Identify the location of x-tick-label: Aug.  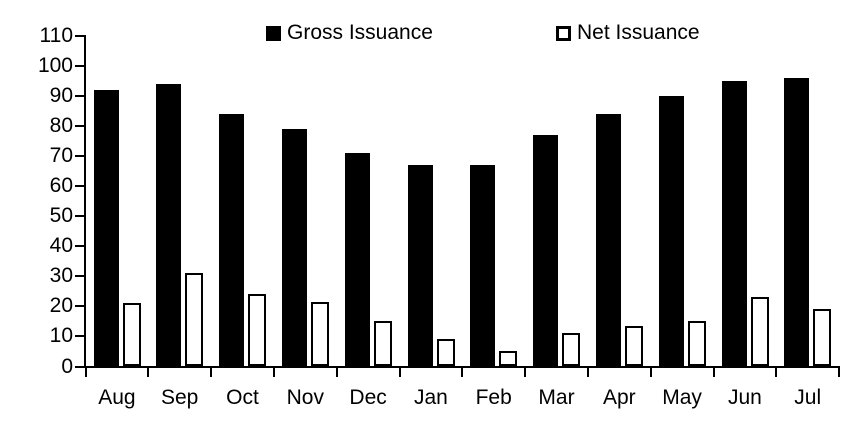
(117, 397).